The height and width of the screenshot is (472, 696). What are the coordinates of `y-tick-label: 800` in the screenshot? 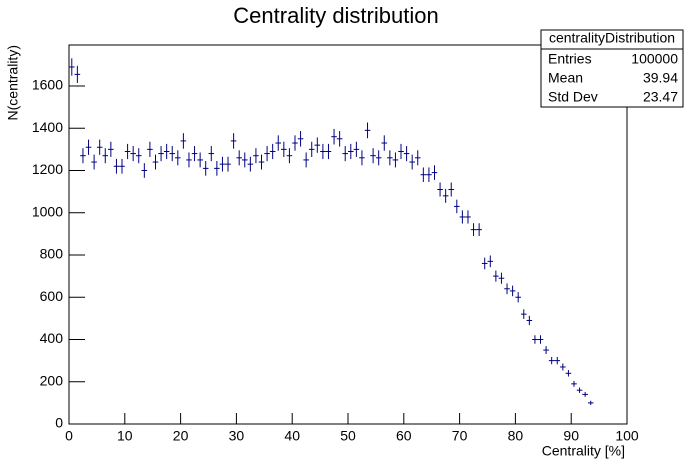 It's located at (52, 254).